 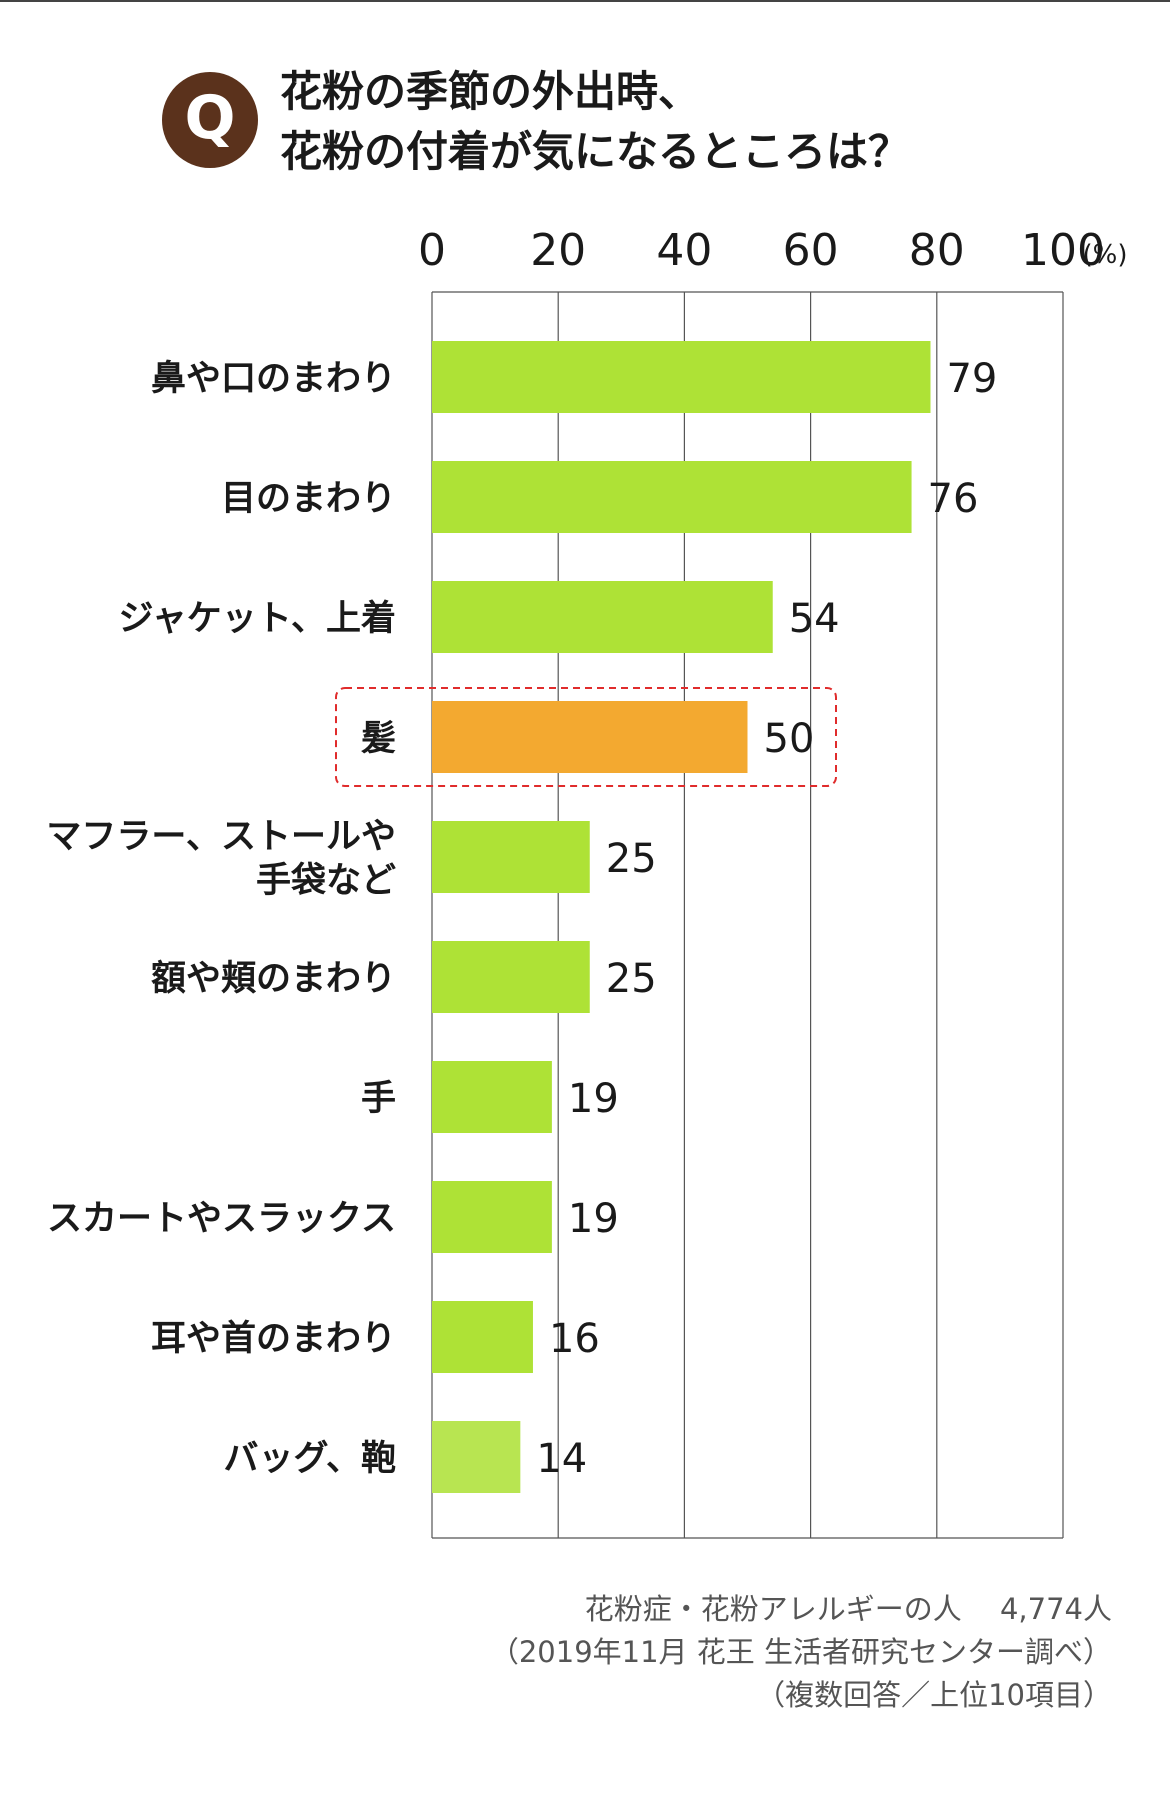 What do you see at coordinates (490, 91) in the screenshot?
I see `question-title-line-1: 花粉の季節の外出時、` at bounding box center [490, 91].